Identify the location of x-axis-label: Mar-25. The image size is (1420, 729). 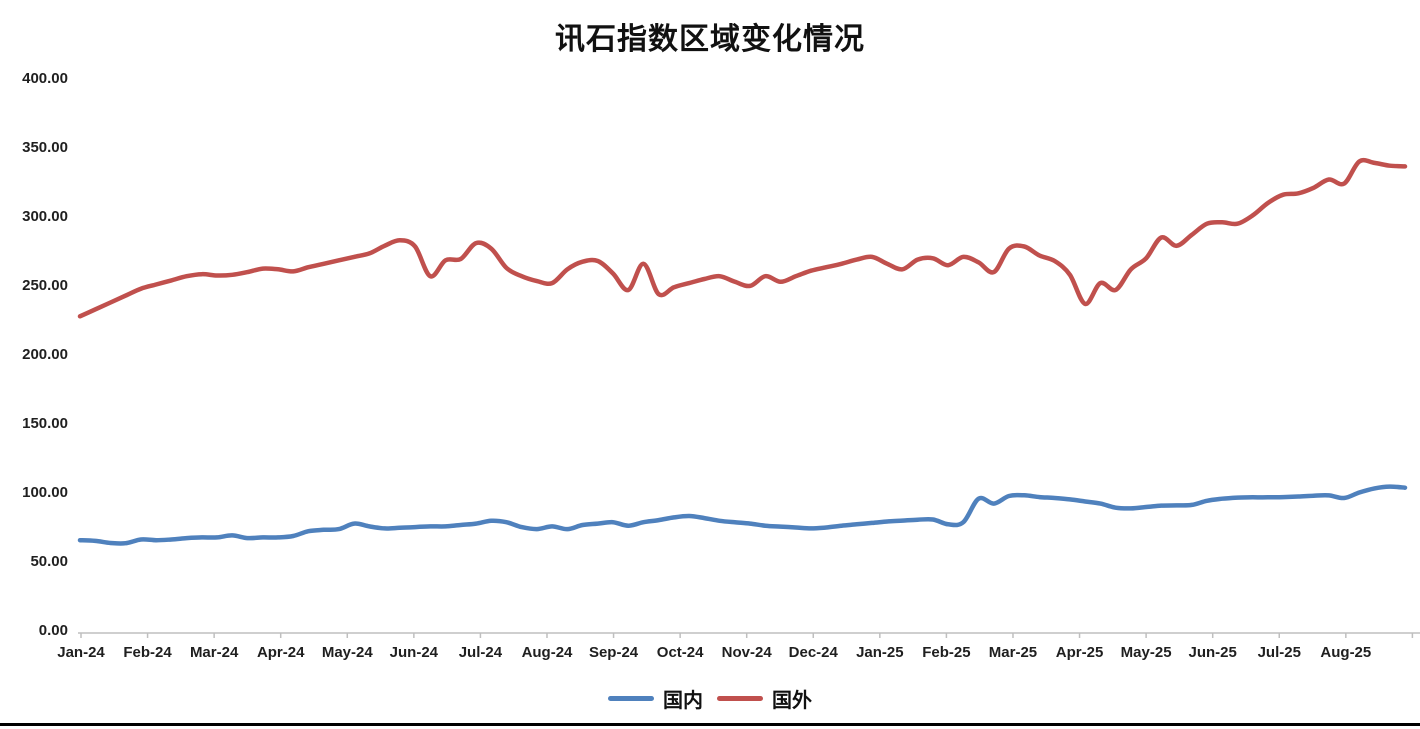
(1013, 652).